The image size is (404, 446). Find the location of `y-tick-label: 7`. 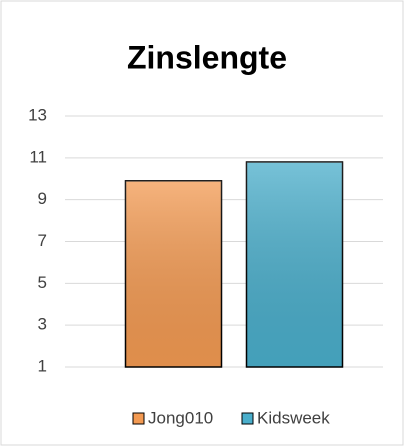

y-tick-label: 7 is located at coordinates (42, 240).